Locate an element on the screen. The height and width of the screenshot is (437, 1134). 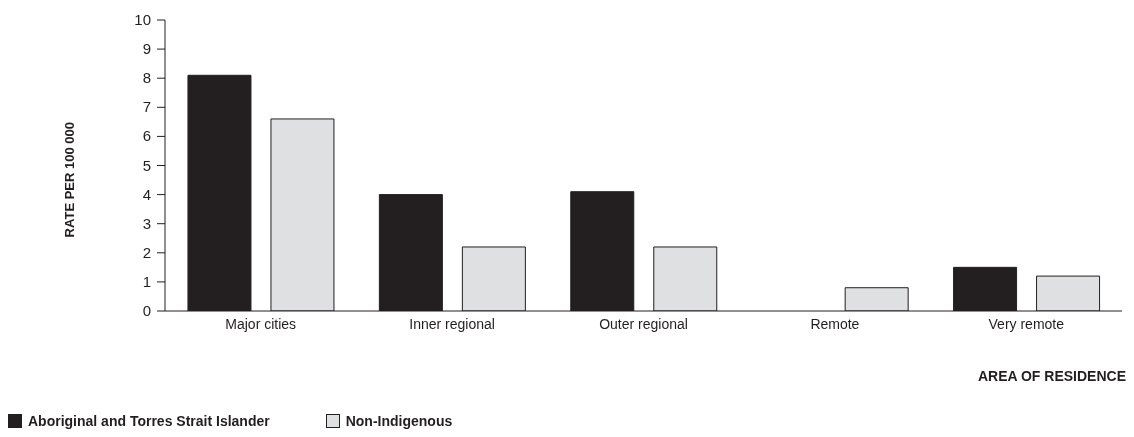
legend-label: Aboriginal and Torres Strait Islander is located at coordinates (149, 421).